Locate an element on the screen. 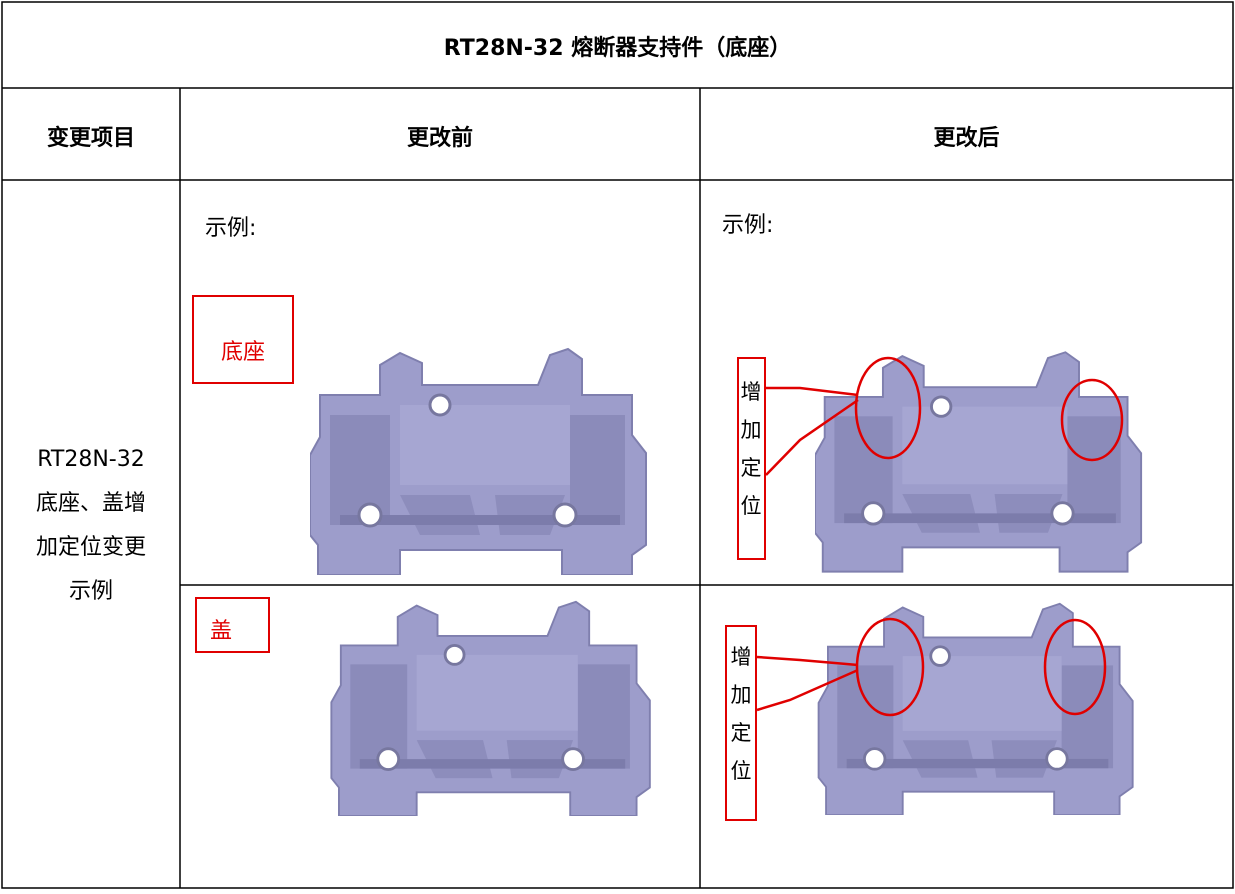  header: 更改后 is located at coordinates (966, 138).